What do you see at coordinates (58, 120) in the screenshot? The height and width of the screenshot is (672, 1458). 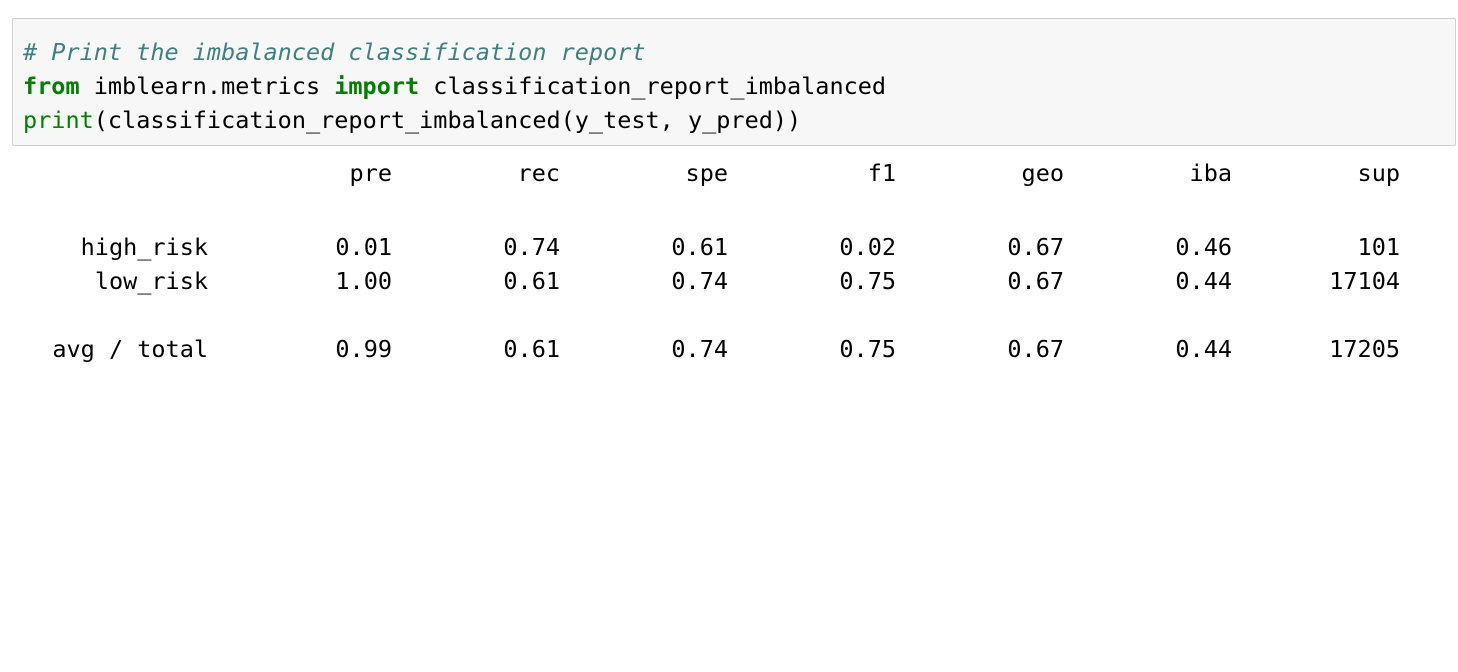 I see `builtin-print: print` at bounding box center [58, 120].